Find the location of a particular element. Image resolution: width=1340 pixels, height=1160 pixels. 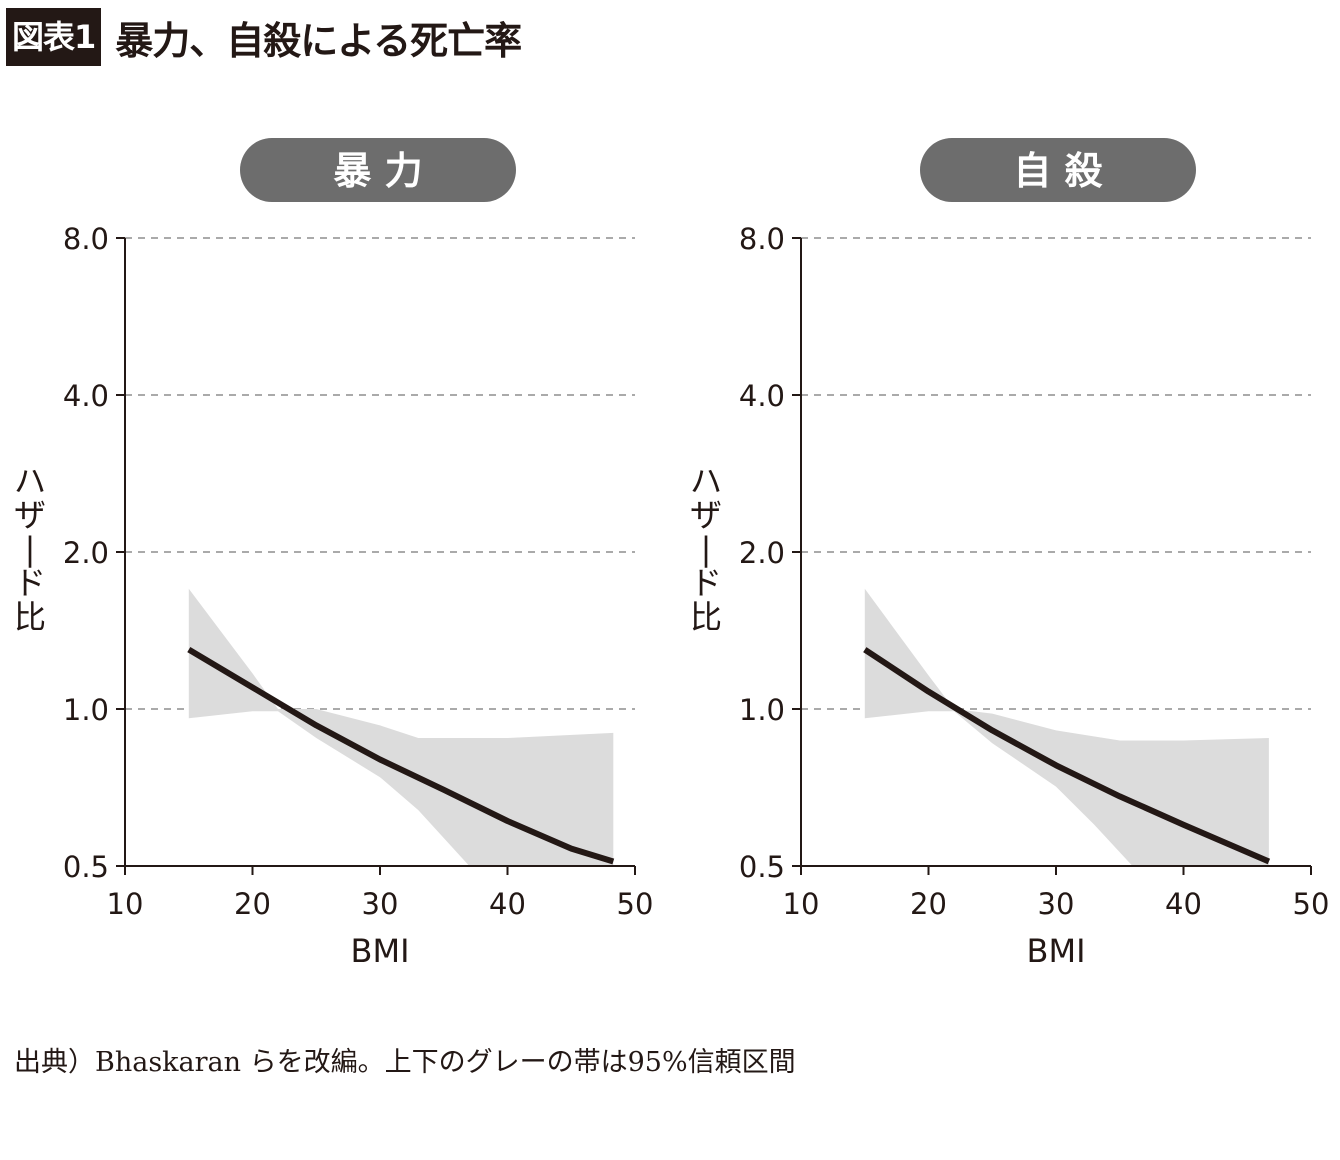

panel-title: 暴 力 is located at coordinates (377, 171).